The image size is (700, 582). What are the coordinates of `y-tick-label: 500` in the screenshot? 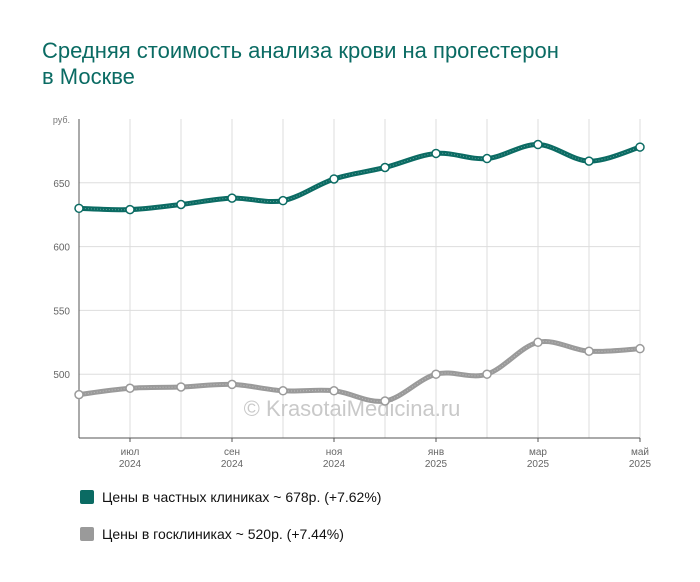 It's located at (61, 375).